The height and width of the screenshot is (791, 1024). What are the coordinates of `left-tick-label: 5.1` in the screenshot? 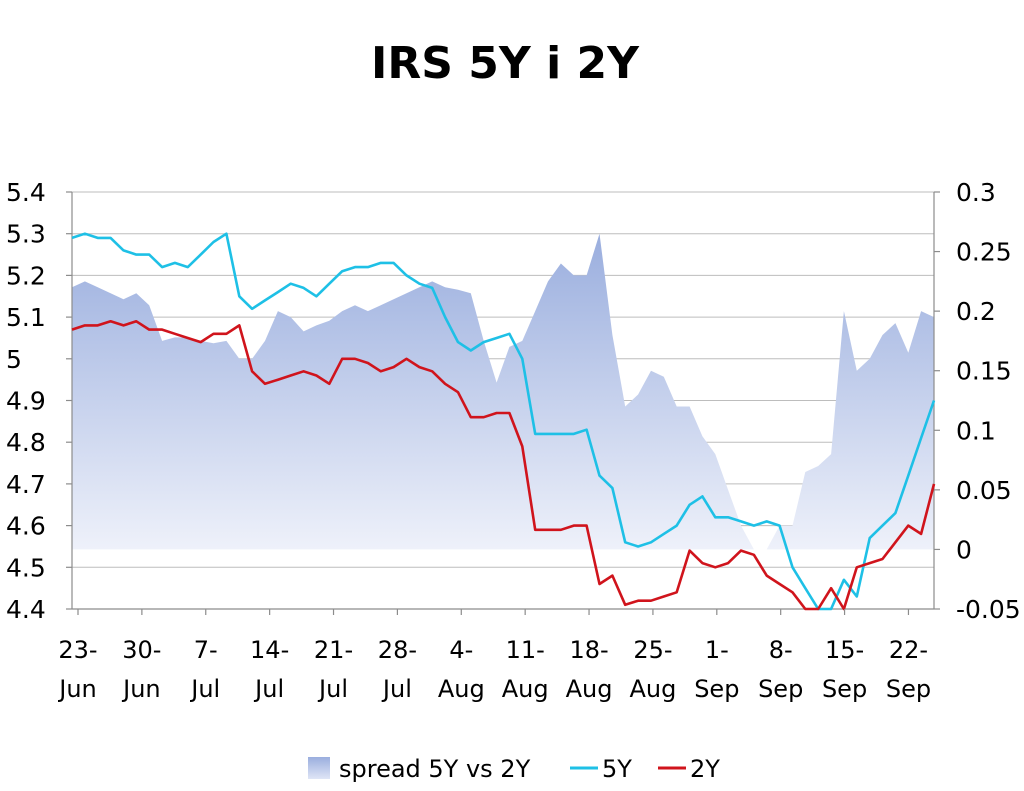 It's located at (26, 317).